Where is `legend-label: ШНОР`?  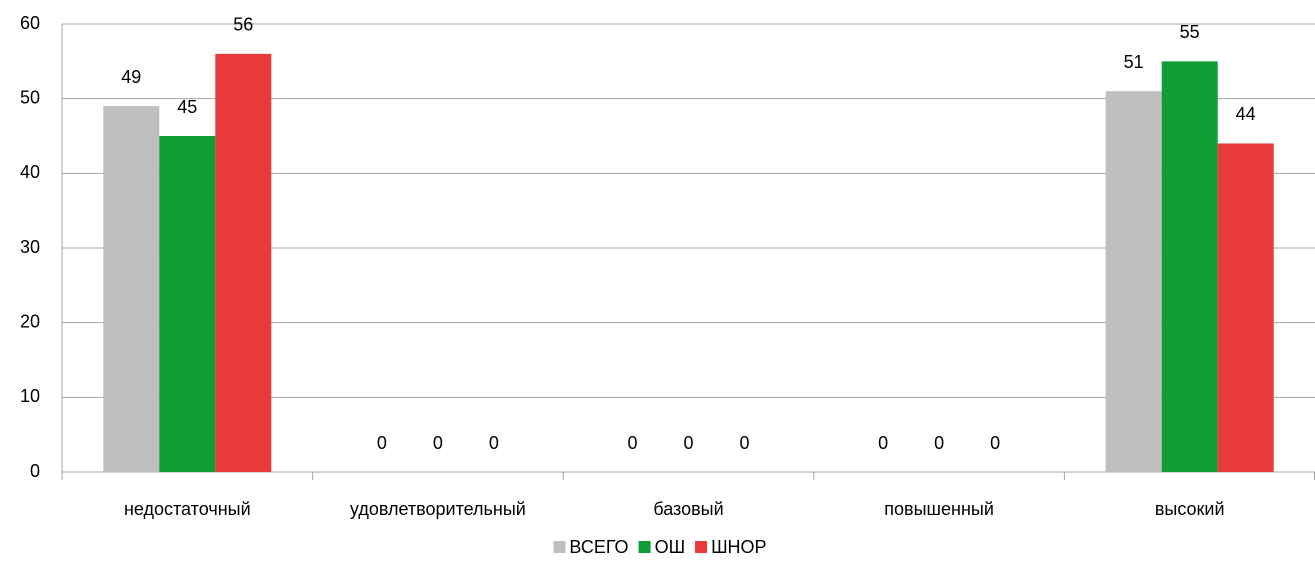 legend-label: ШНОР is located at coordinates (739, 547).